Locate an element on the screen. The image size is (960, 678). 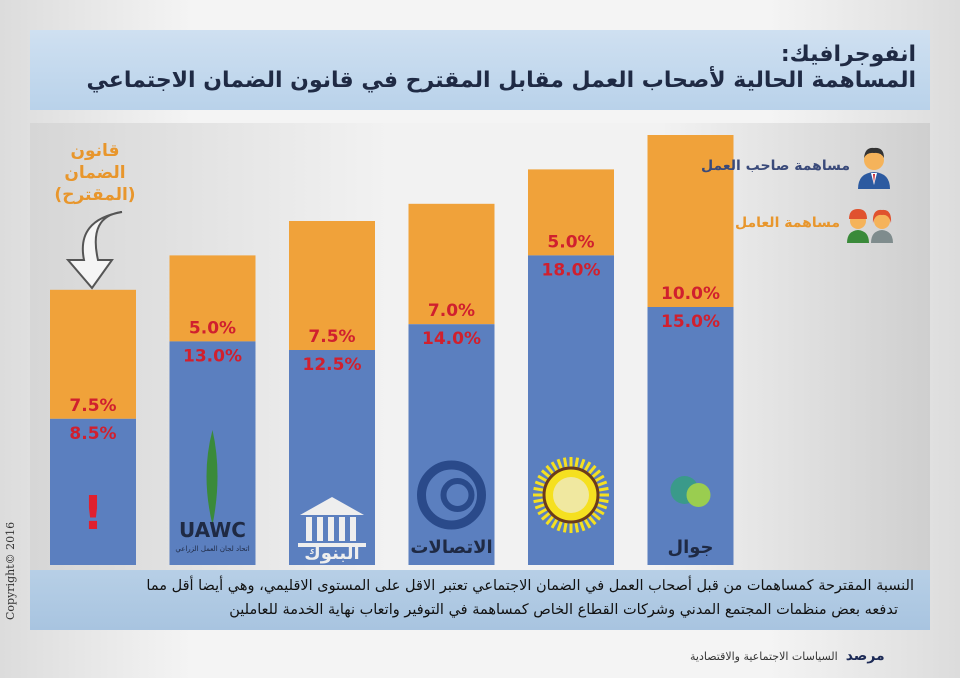
legend-employer: مساهمة صاحب العمل is located at coordinates (797, 166).